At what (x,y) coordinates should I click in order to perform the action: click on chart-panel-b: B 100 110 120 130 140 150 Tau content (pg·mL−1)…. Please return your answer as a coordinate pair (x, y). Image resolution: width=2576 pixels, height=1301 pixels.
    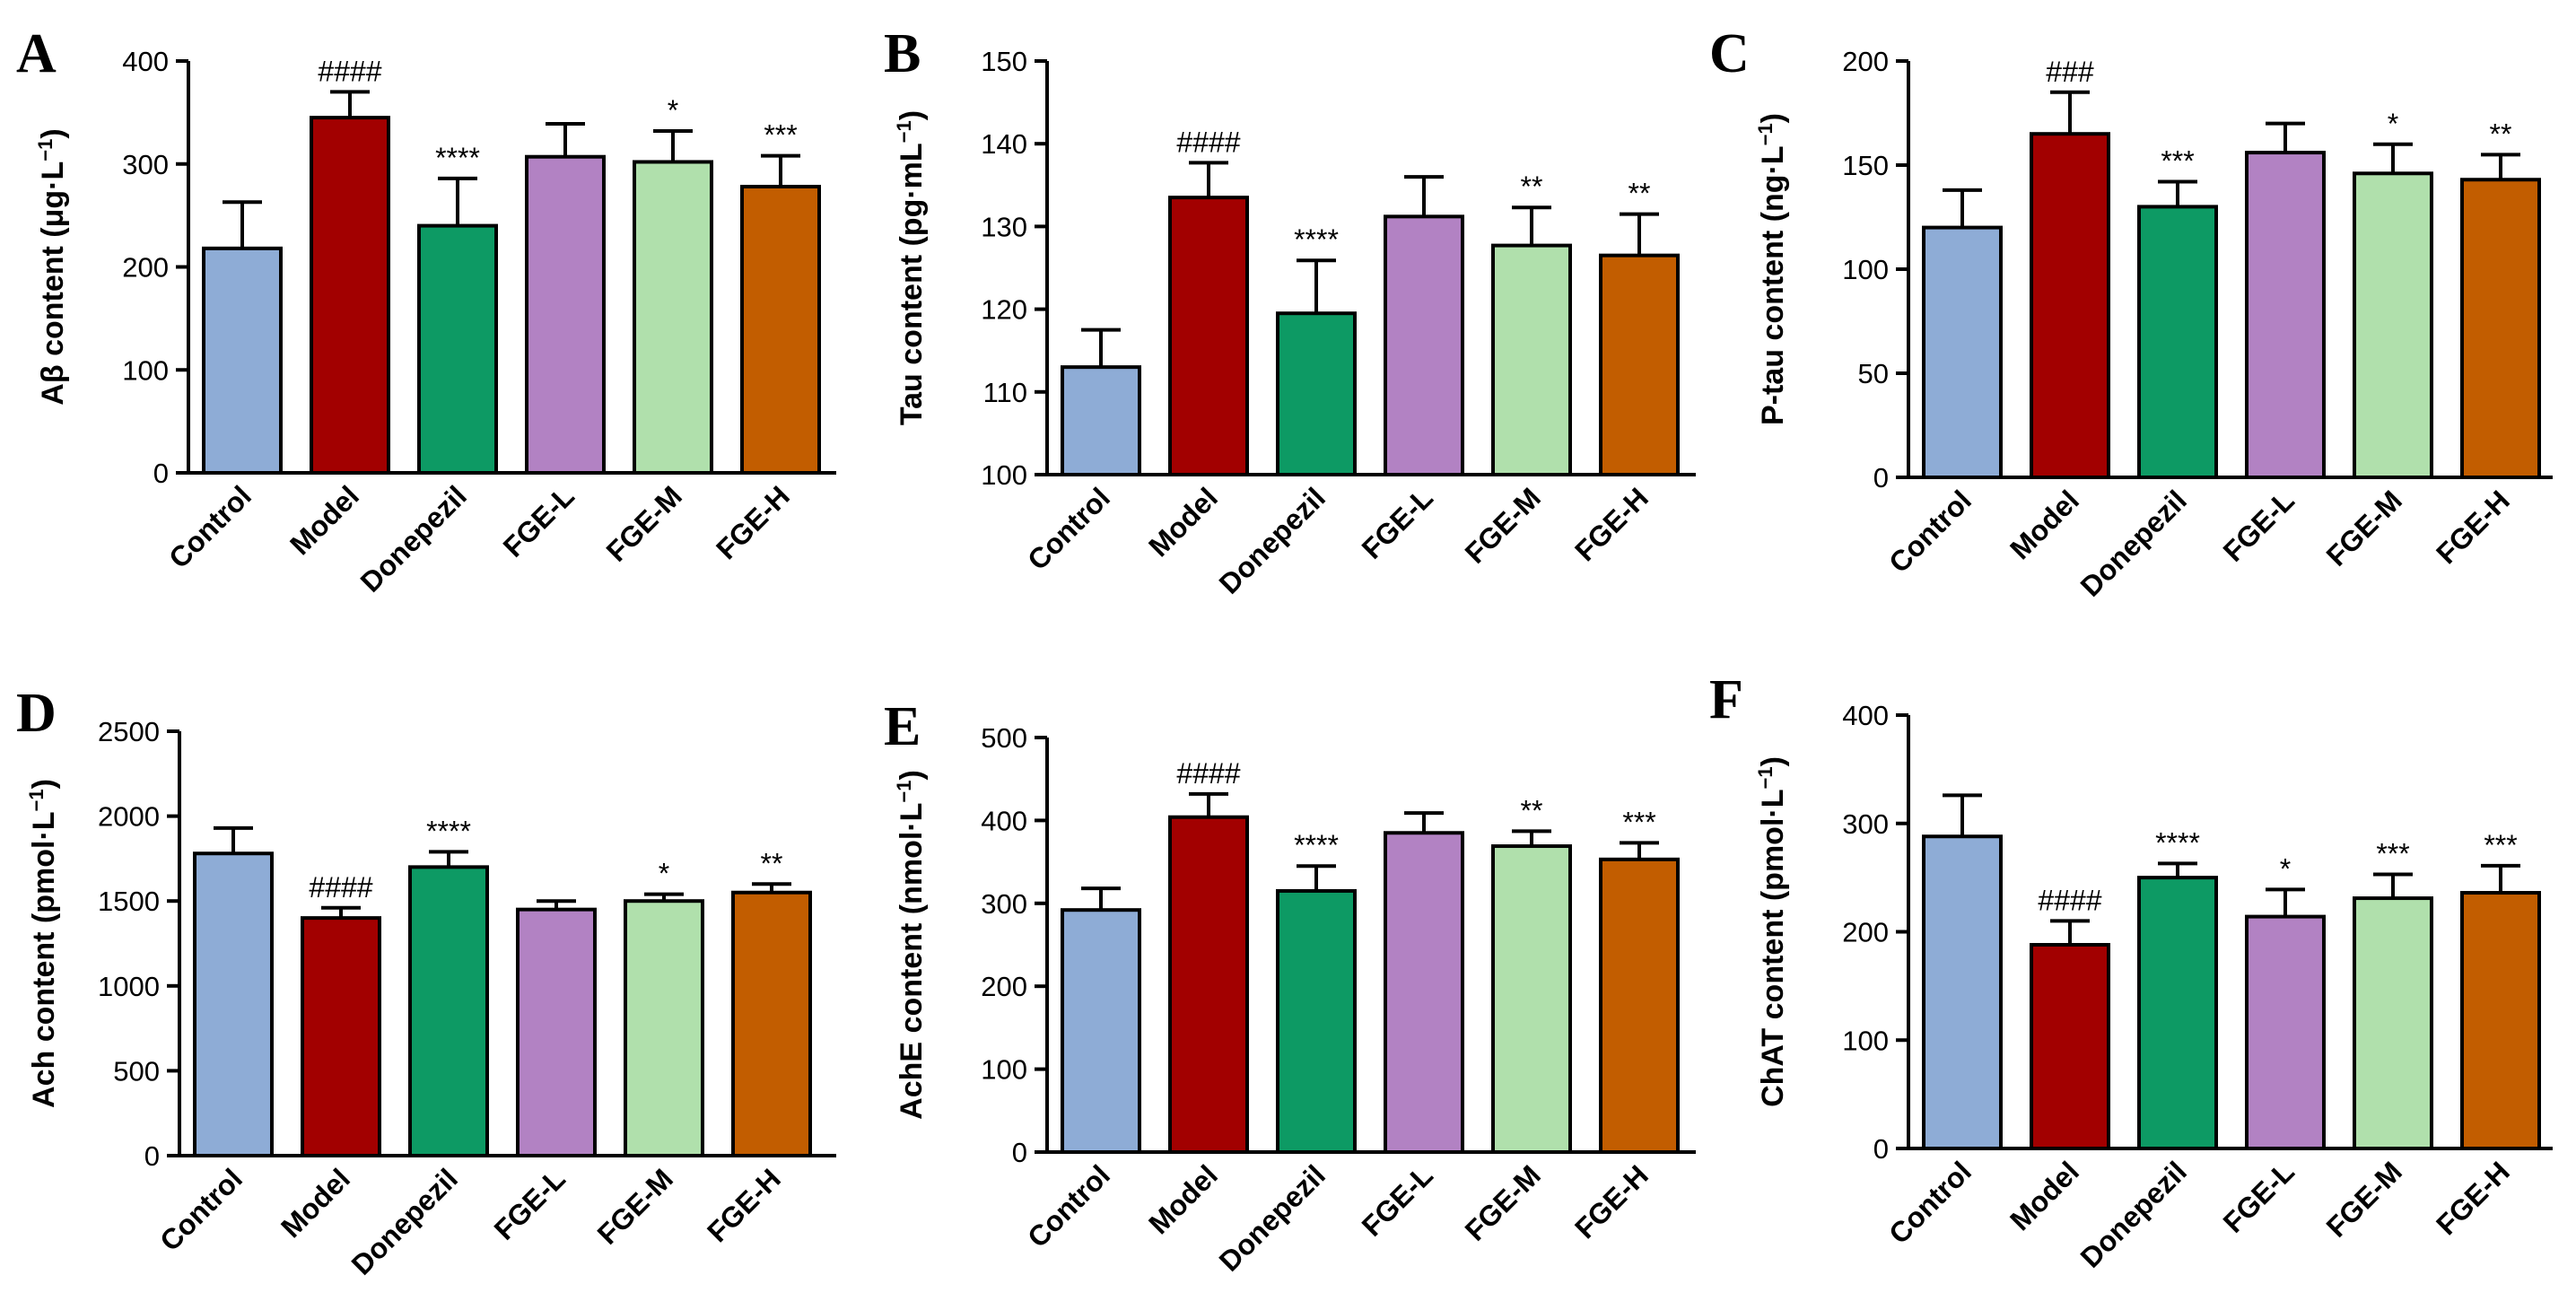
    Looking at the image, I should click on (1290, 311).